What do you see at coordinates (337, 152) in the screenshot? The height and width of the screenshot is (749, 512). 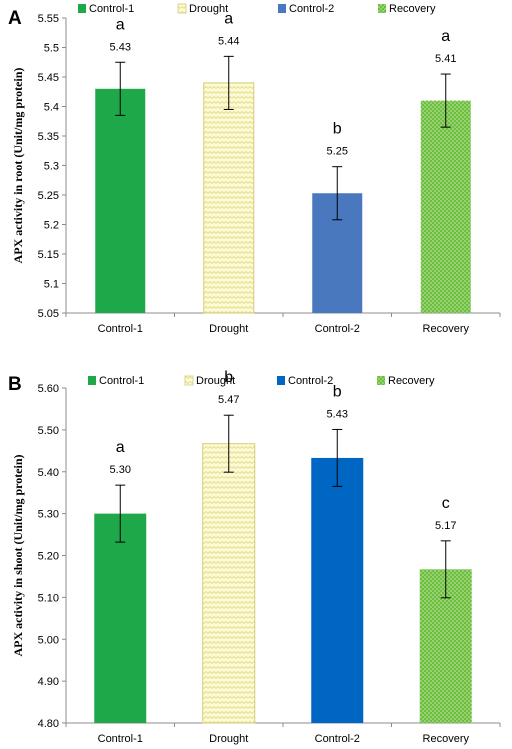 I see `data-label: 5.25` at bounding box center [337, 152].